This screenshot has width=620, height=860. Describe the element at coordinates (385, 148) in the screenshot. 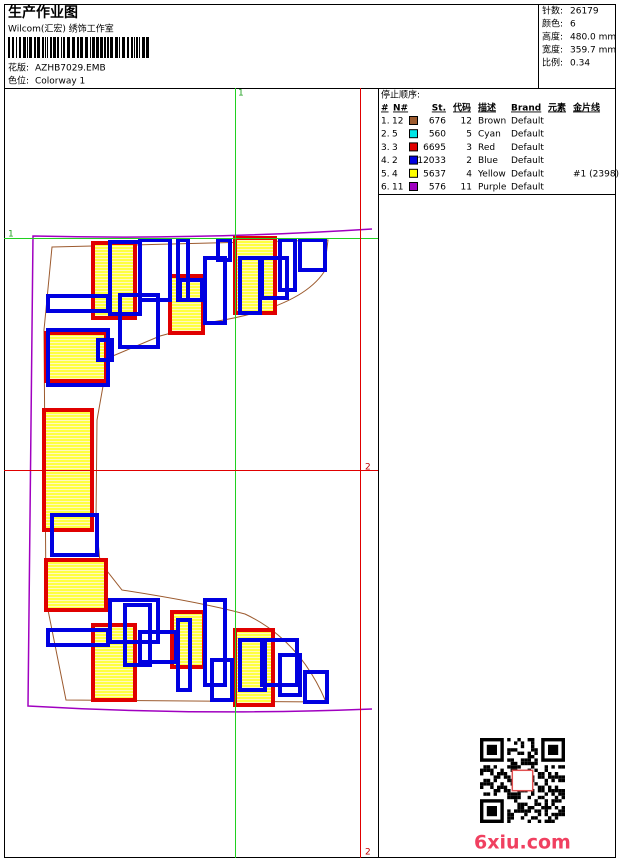

I see `row-index: 3.` at that location.